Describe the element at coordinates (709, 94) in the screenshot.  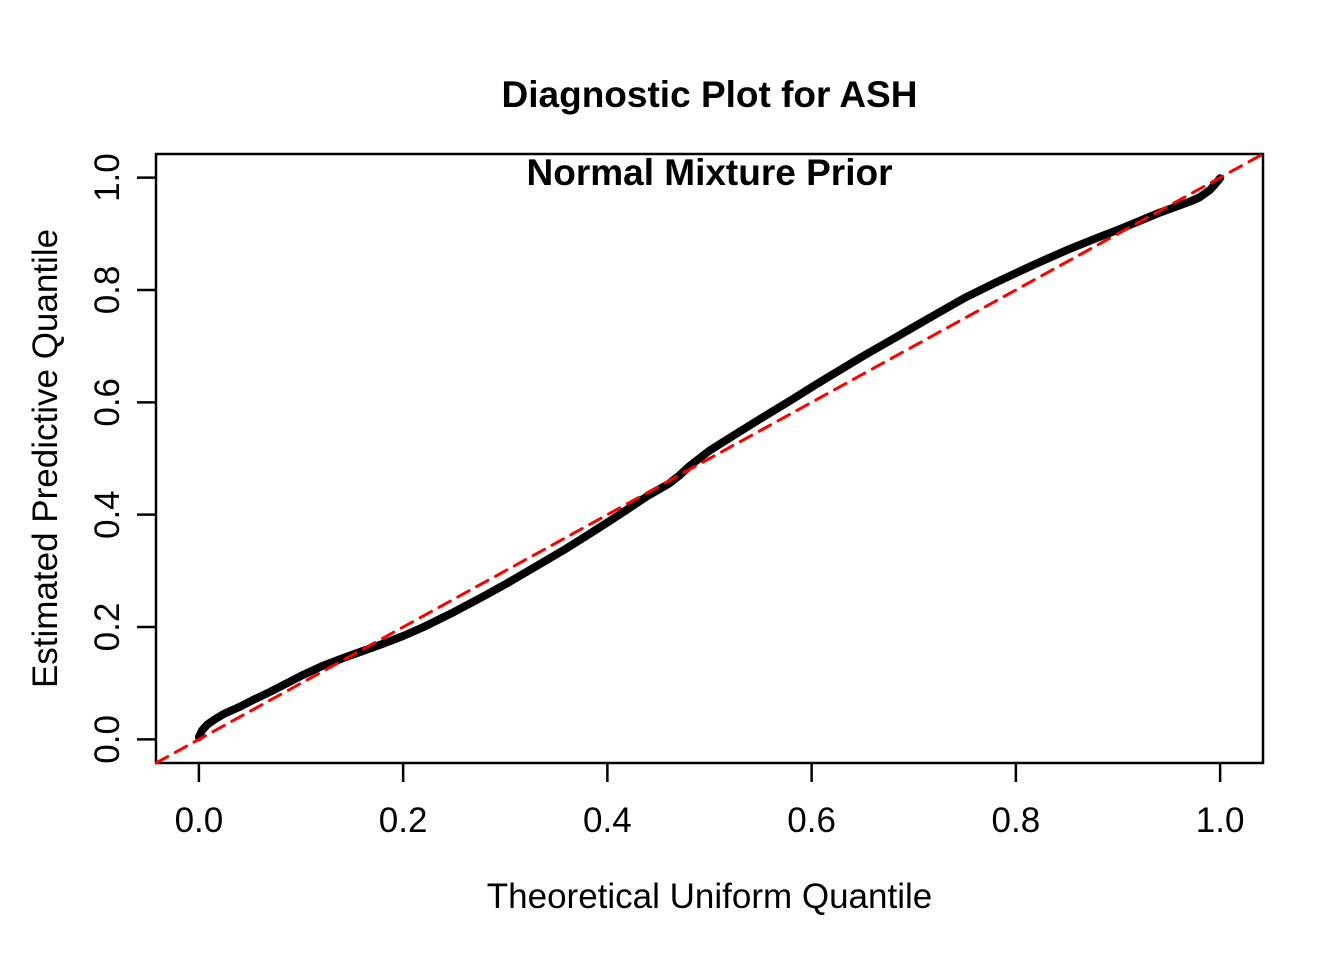
I see `plot-title-line-1: Diagnostic Plot for ASH` at that location.